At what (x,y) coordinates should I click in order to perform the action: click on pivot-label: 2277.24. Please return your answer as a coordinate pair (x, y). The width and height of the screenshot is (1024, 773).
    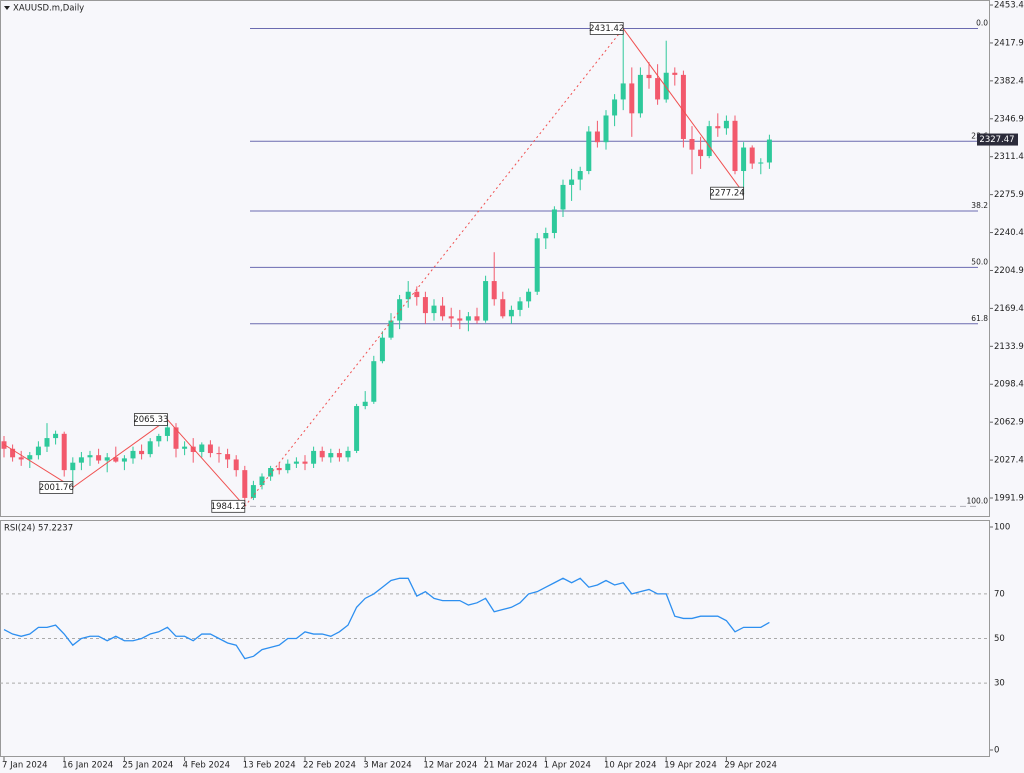
    Looking at the image, I should click on (727, 194).